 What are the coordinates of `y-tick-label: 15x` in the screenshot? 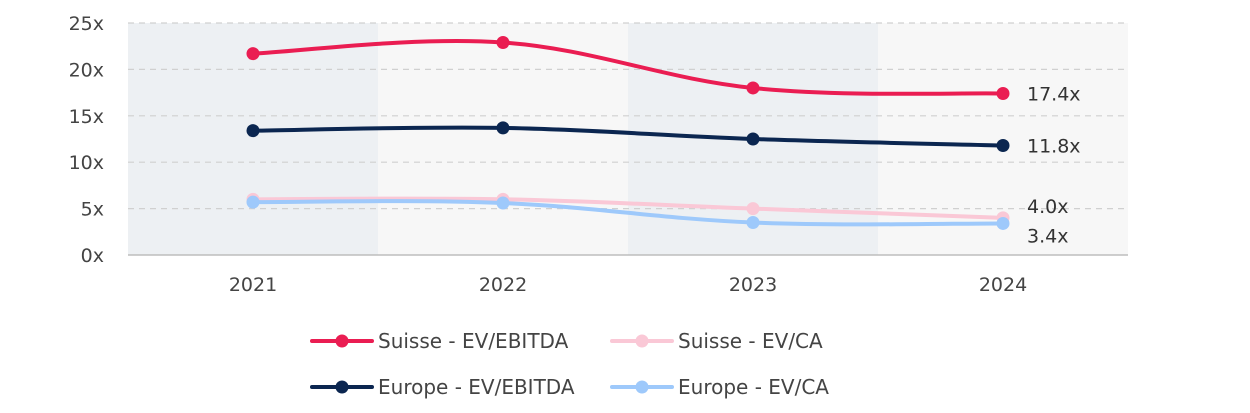 It's located at (86, 117).